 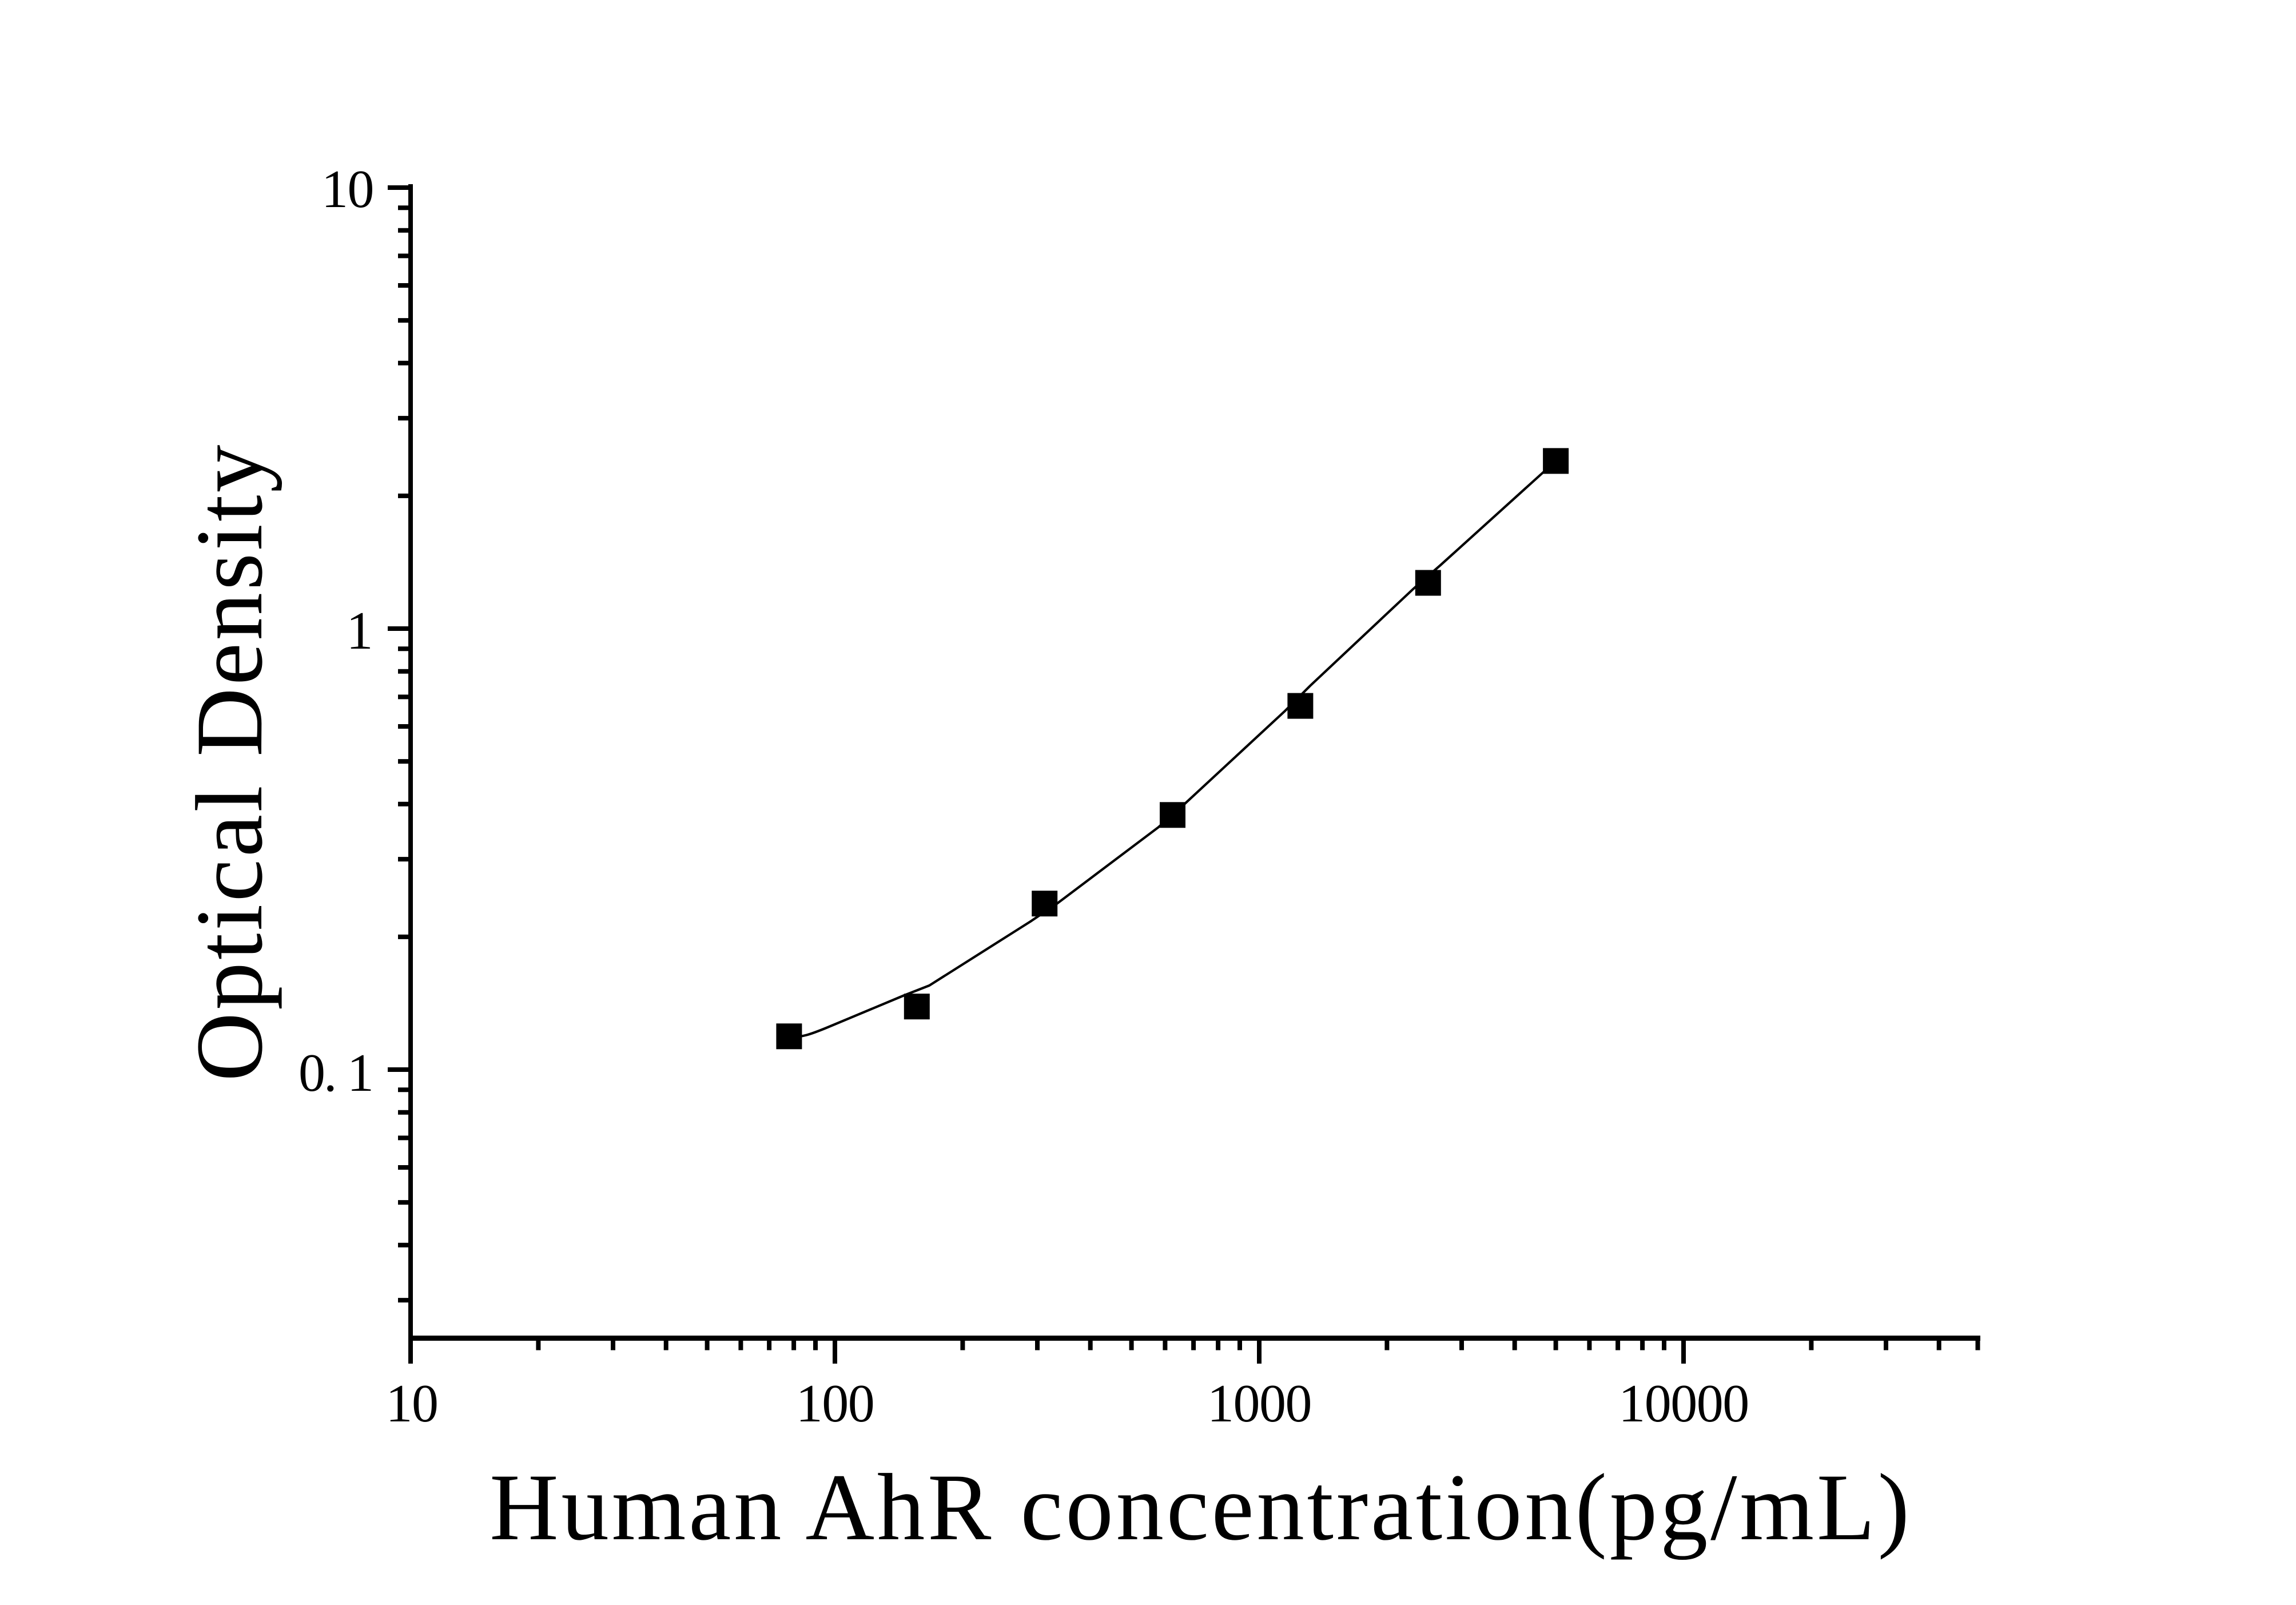 What do you see at coordinates (835, 1403) in the screenshot?
I see `svg-text: 100` at bounding box center [835, 1403].